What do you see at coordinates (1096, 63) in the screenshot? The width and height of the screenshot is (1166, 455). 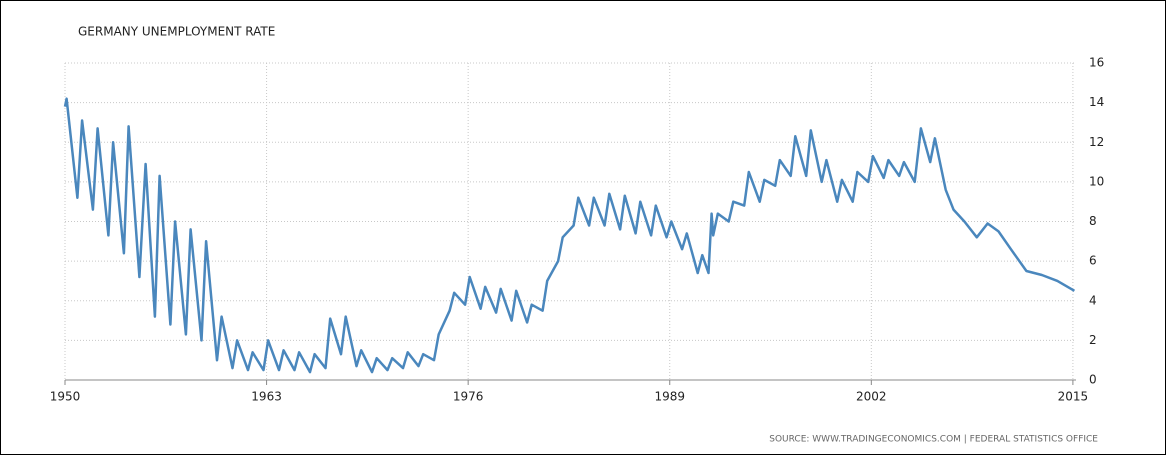 I see `y-tick-label: 16` at bounding box center [1096, 63].